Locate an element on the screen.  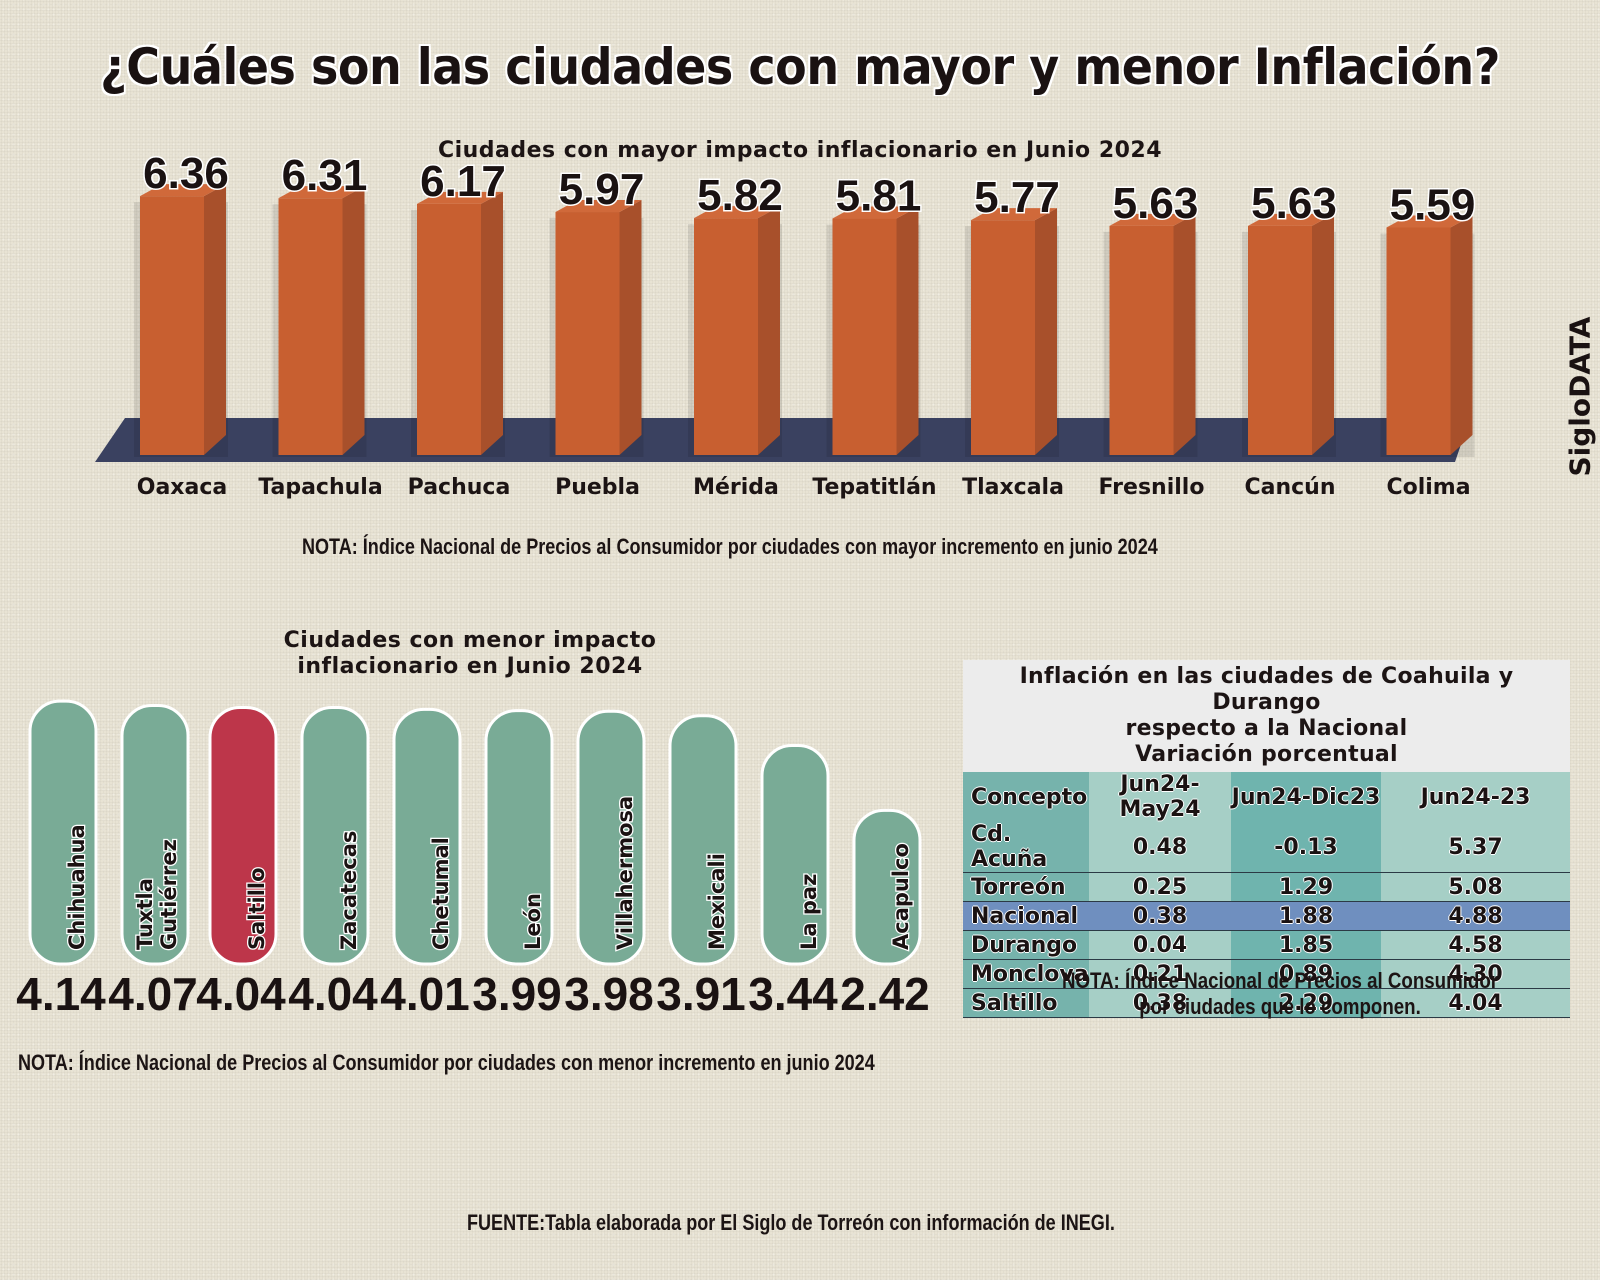
pill-value-label: 3.44 is located at coordinates (793, 994).